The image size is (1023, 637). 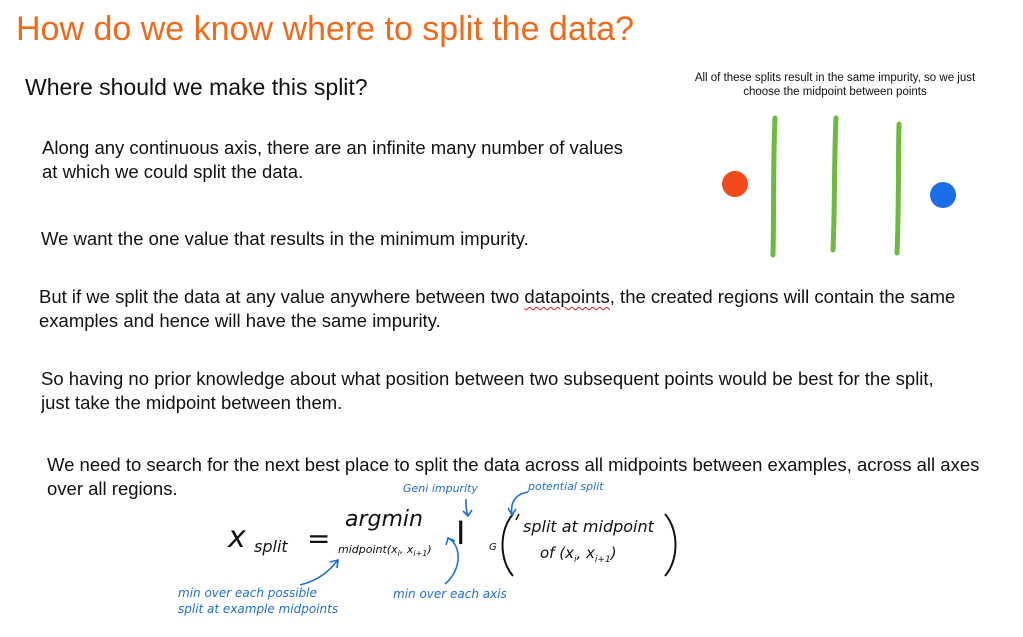 I want to click on red-datapoint, so click(x=735, y=184).